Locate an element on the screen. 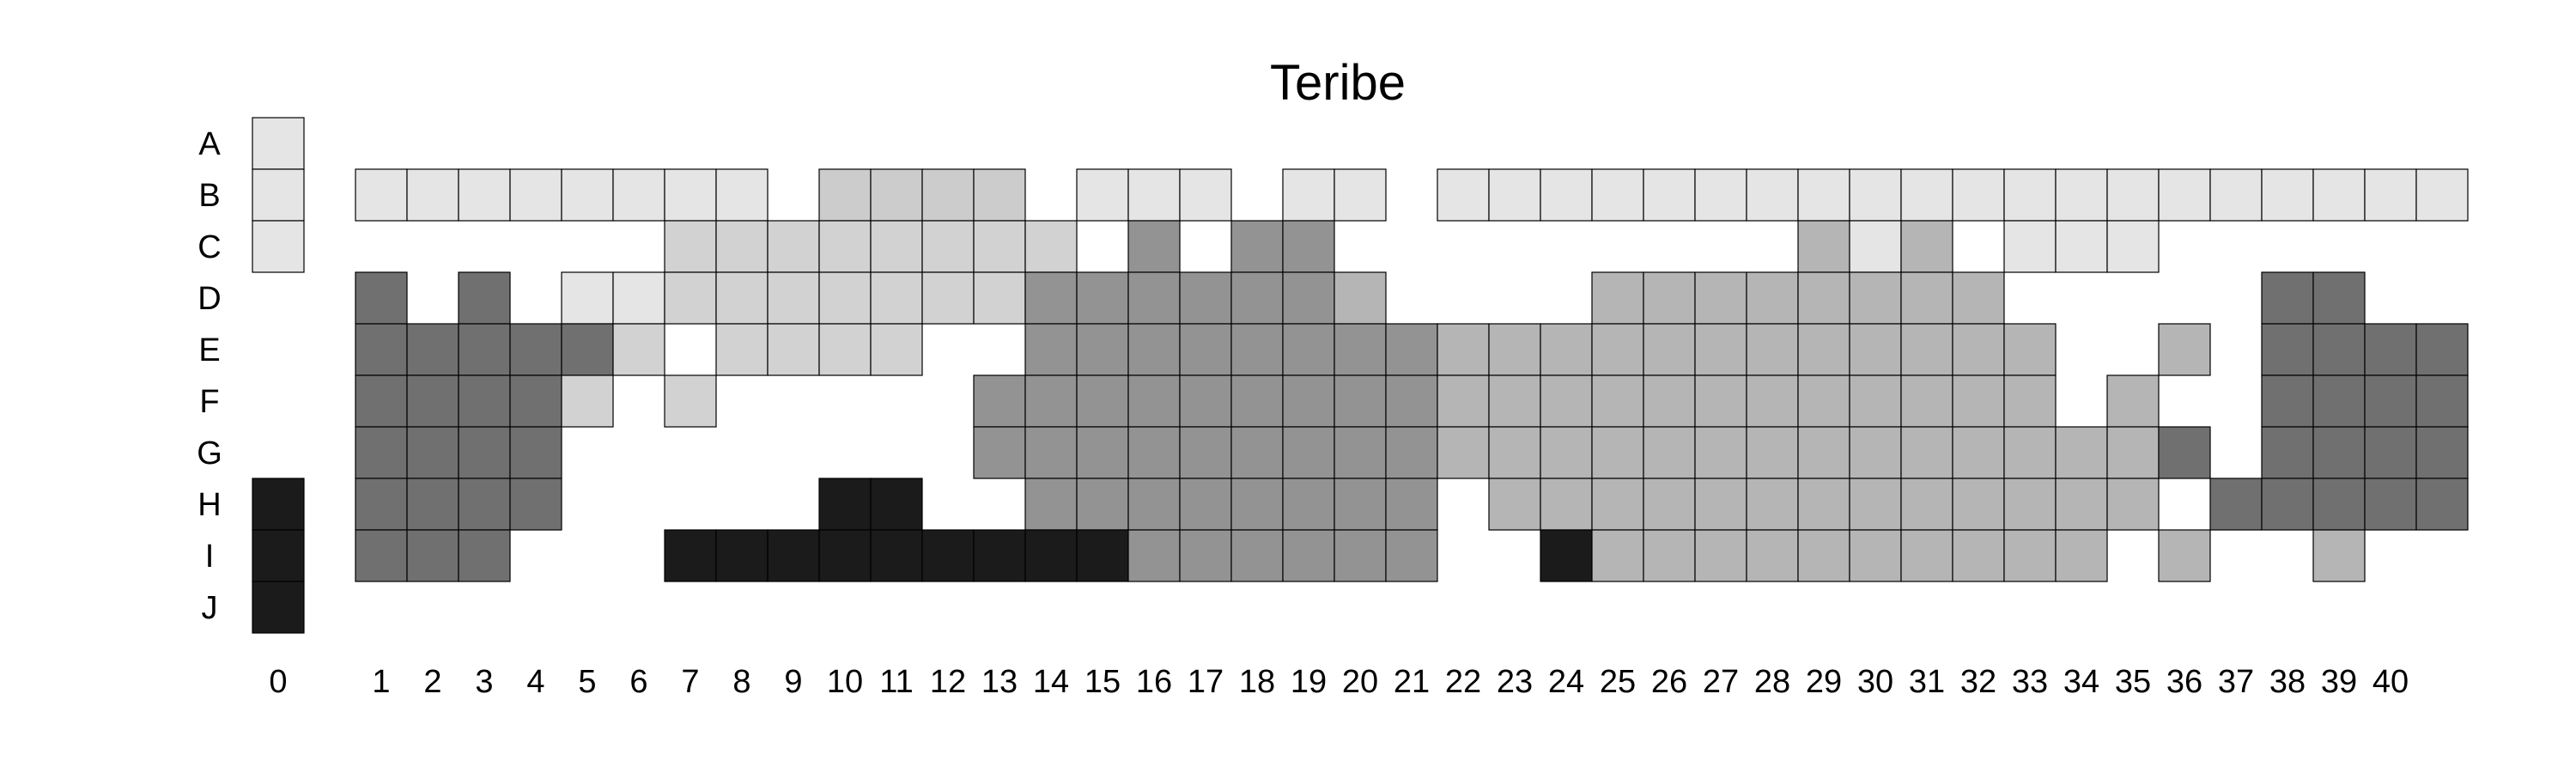 This screenshot has width=2576, height=773. heatmap-cell-B6 is located at coordinates (638, 195).